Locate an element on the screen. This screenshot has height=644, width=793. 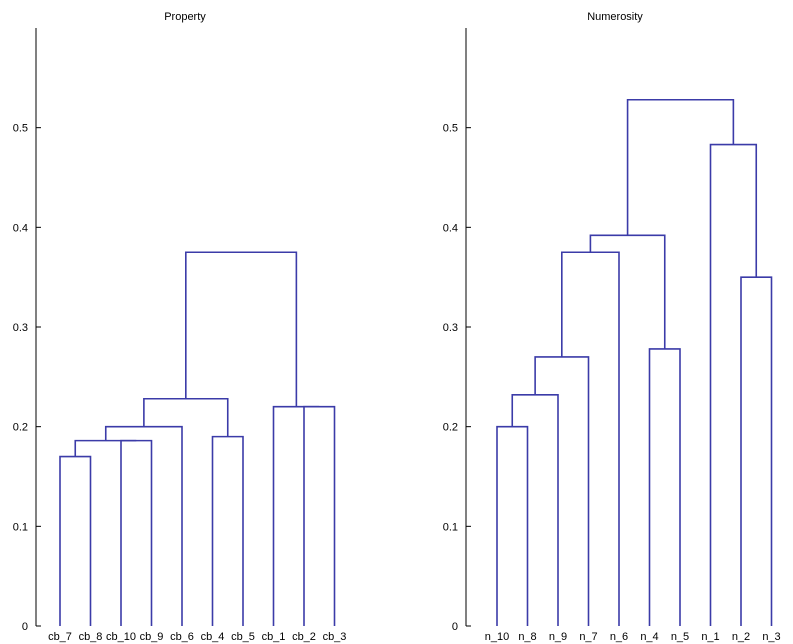
leaf-label: n_3 is located at coordinates (771, 637).